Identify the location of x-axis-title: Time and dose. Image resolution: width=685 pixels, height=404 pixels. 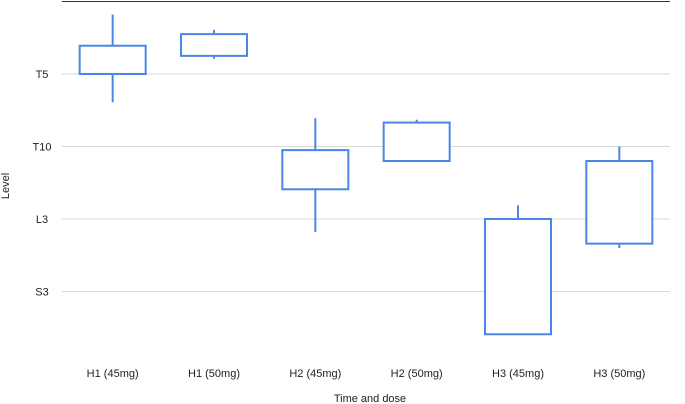
(370, 398).